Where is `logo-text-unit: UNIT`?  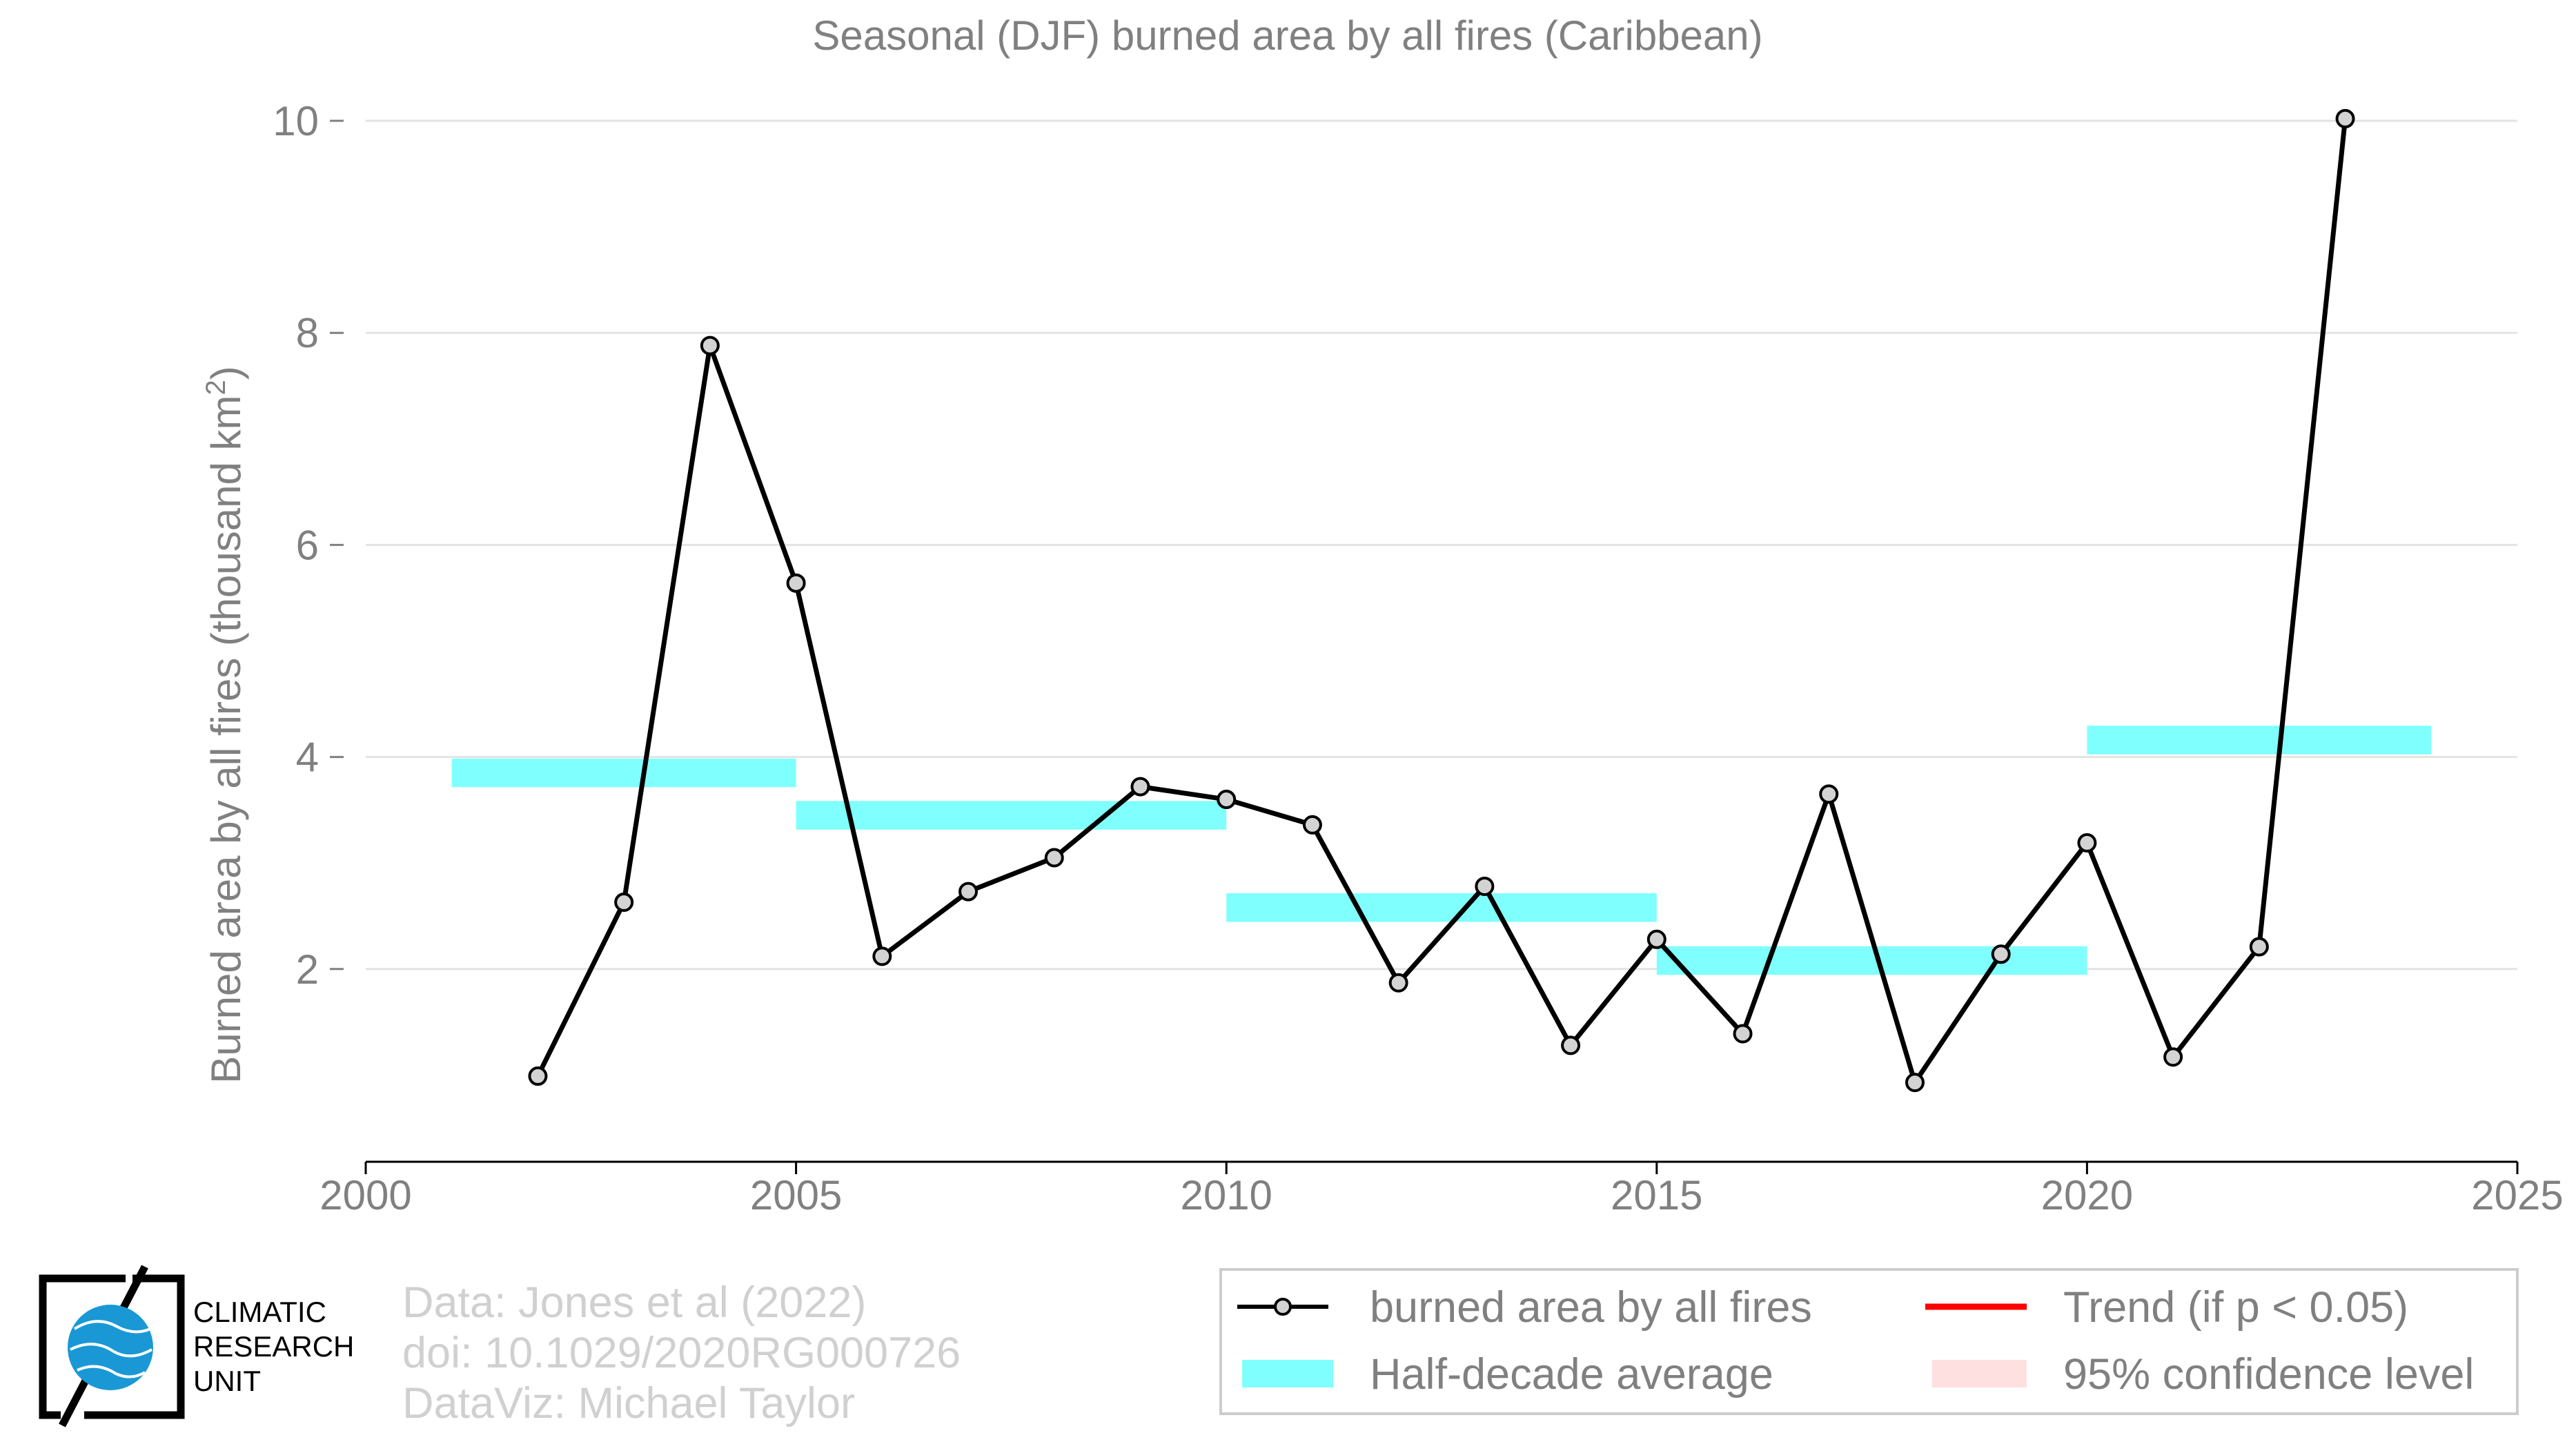 logo-text-unit: UNIT is located at coordinates (227, 1381).